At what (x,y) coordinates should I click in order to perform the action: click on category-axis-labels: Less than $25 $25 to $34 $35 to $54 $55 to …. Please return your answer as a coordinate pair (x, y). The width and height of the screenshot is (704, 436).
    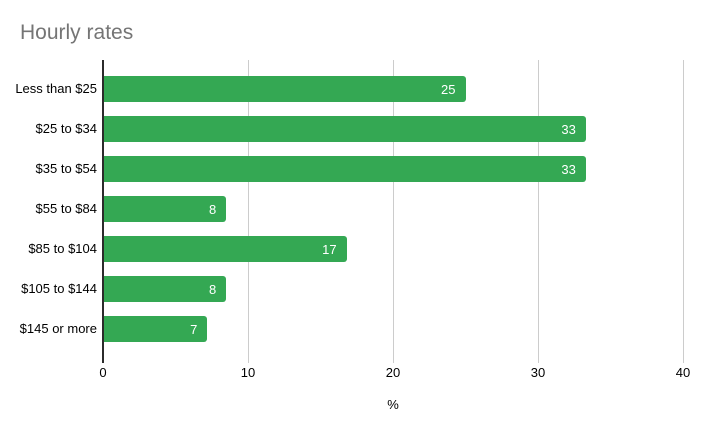
    Looking at the image, I should click on (48, 209).